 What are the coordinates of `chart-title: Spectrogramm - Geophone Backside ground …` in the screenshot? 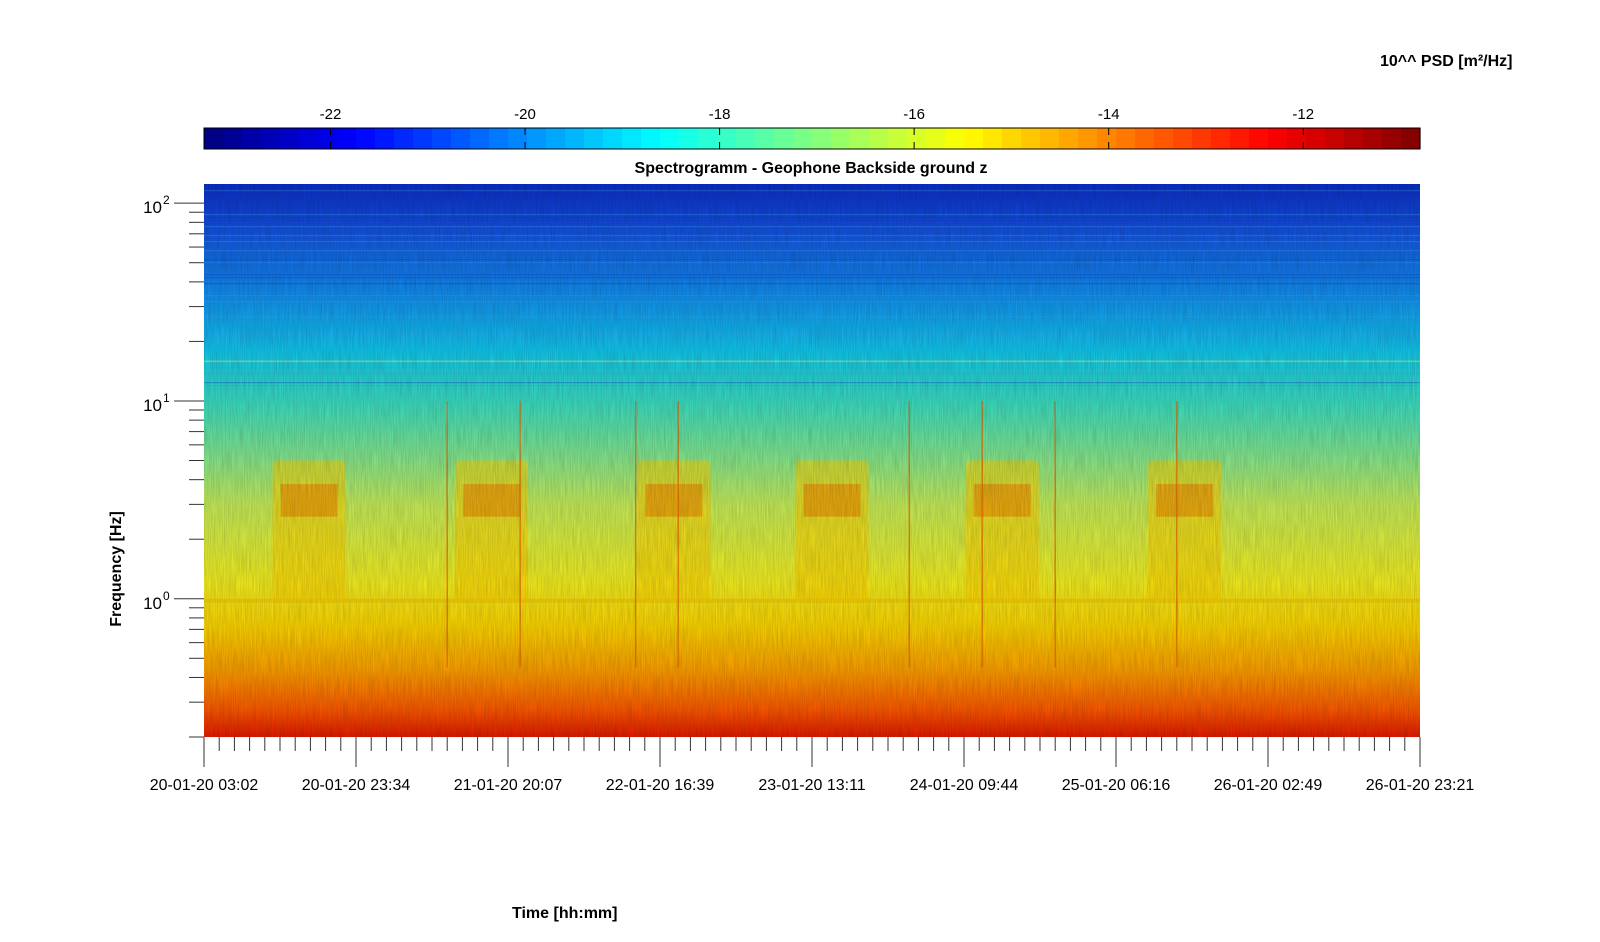 It's located at (811, 168).